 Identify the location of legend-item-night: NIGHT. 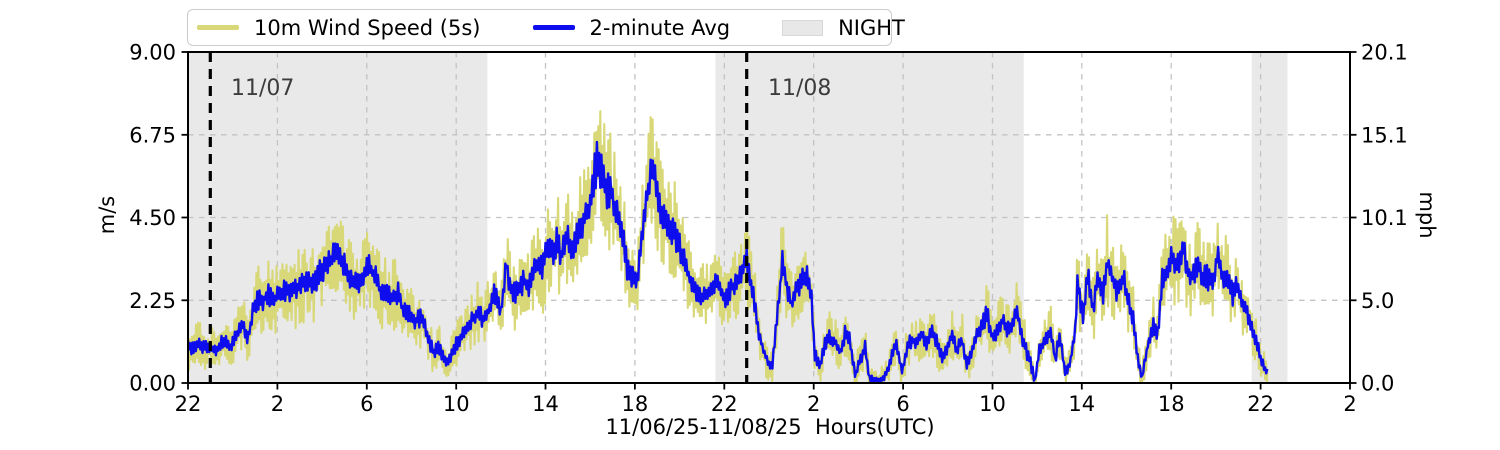
(843, 28).